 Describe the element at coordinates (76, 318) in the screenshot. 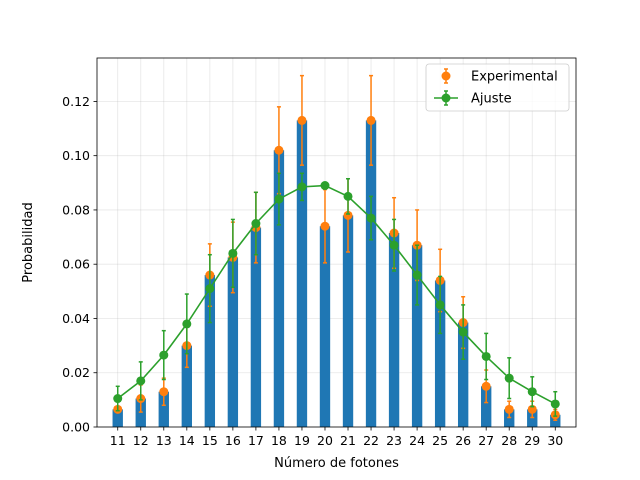

I see `y-tick-label: 0.04` at that location.